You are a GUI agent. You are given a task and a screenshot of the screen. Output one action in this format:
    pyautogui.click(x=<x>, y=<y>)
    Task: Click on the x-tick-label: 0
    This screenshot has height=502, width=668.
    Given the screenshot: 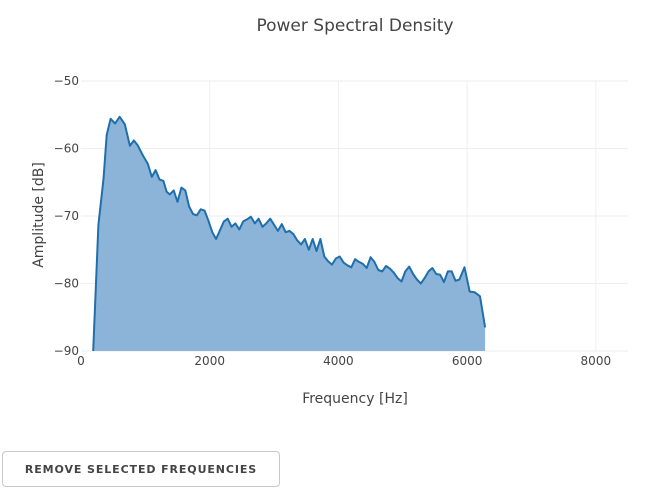 What is the action you would take?
    pyautogui.click(x=81, y=361)
    